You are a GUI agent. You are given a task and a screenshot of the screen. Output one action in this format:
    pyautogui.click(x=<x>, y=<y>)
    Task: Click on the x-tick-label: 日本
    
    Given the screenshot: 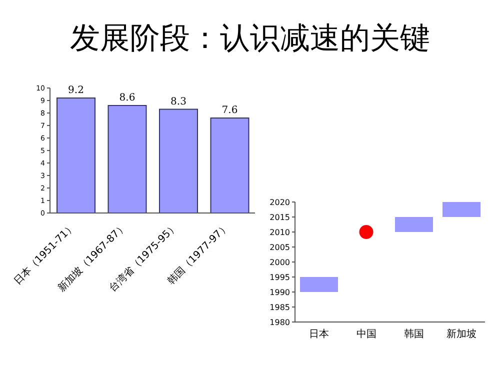 What is the action you would take?
    pyautogui.click(x=318, y=334)
    